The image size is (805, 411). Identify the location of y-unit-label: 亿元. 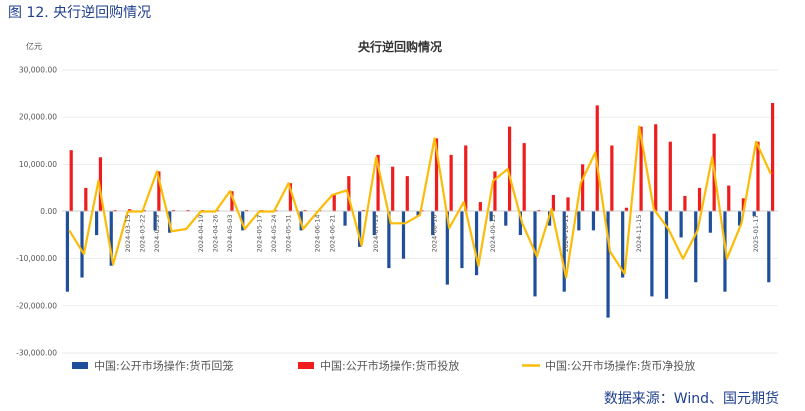
(34, 46).